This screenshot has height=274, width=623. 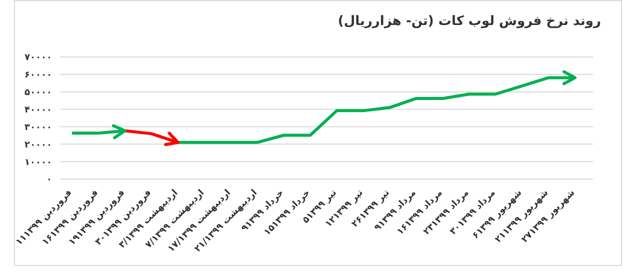 I want to click on y-tick-label: ۳۰۰۰۰, so click(x=38, y=127).